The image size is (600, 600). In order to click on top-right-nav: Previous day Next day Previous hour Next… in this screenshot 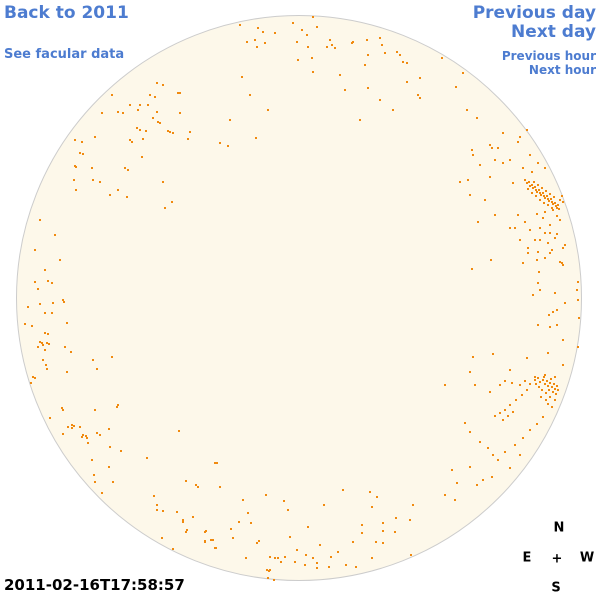, I will do `click(534, 40)`.